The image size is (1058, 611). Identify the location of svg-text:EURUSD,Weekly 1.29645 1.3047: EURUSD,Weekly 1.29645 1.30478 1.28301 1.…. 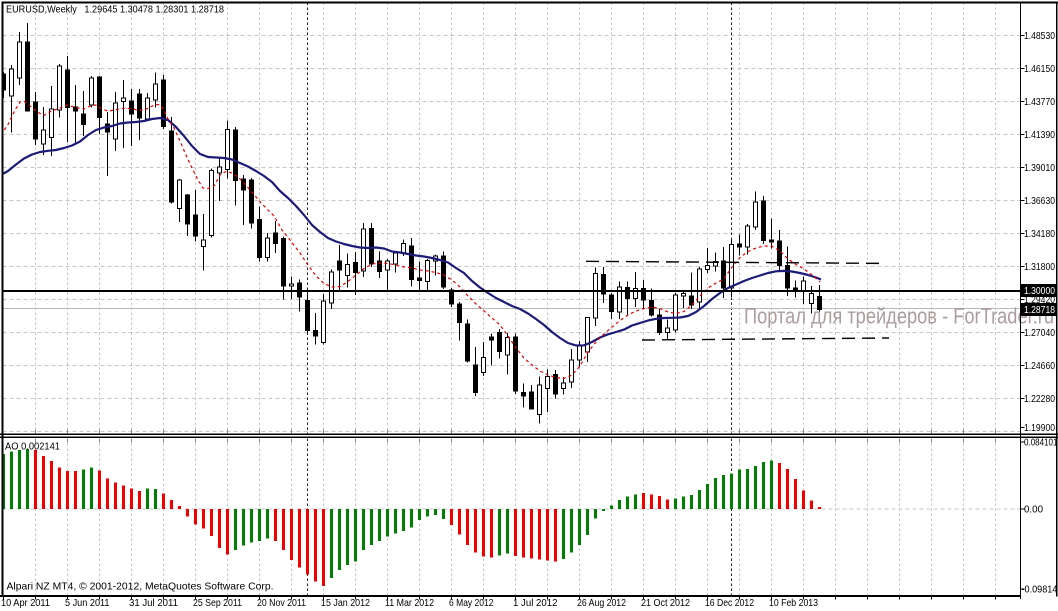
(115, 10).